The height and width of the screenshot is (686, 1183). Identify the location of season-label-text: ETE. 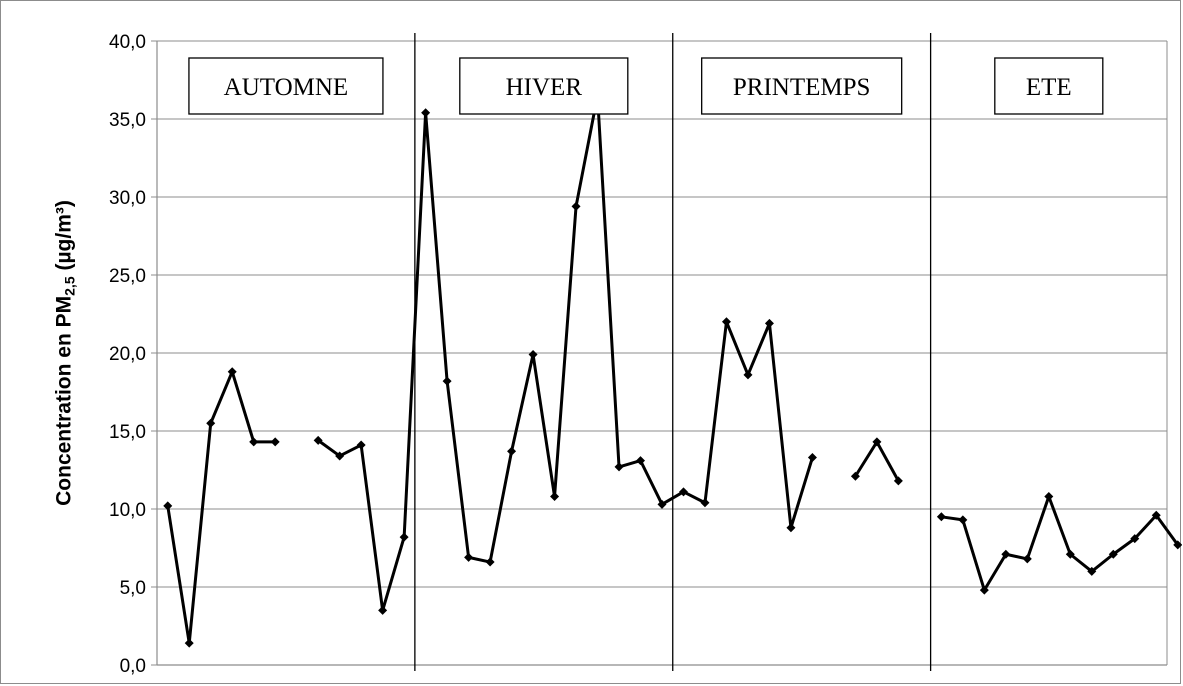
(1049, 87).